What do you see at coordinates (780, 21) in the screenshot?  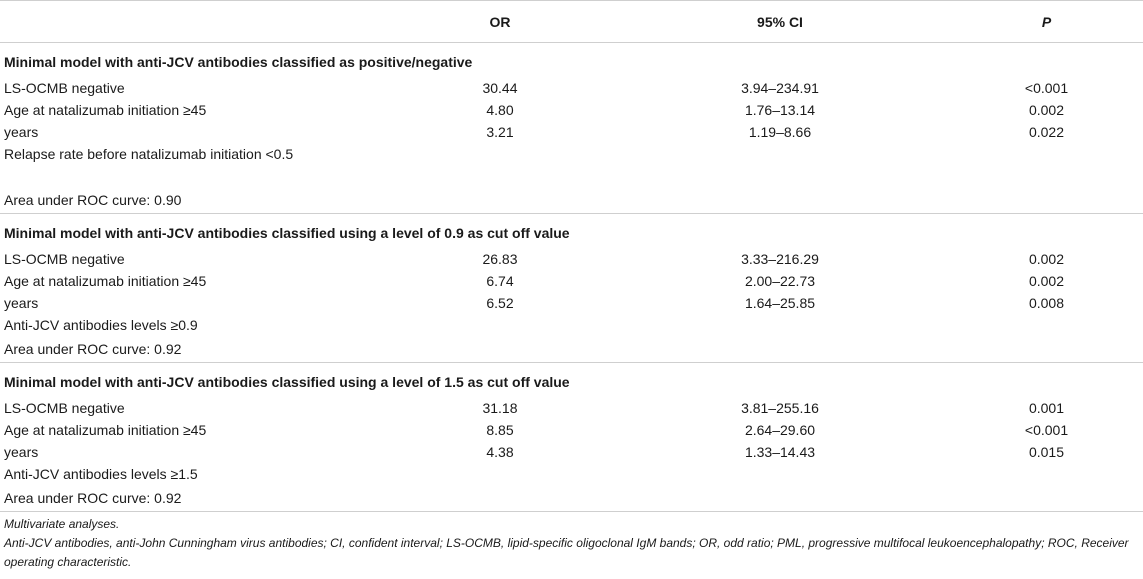 I see `header-ci: 95% CI` at bounding box center [780, 21].